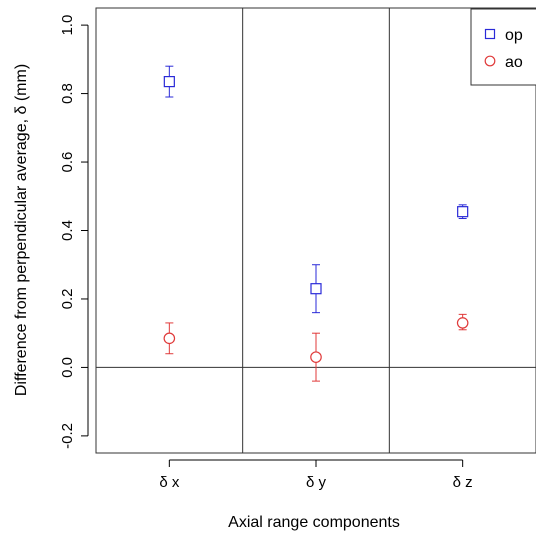 This screenshot has width=536, height=538. Describe the element at coordinates (316, 482) in the screenshot. I see `x-tick-label: δ y` at that location.